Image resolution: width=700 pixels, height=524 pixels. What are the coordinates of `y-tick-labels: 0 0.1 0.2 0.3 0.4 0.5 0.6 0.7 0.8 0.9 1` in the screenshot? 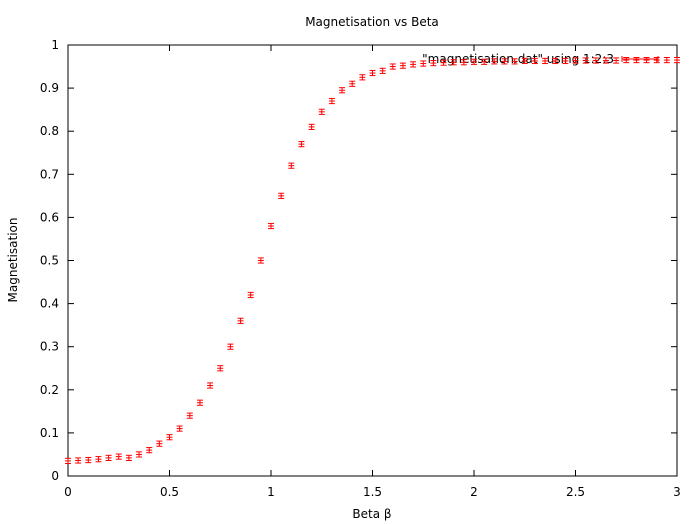 It's located at (49, 260).